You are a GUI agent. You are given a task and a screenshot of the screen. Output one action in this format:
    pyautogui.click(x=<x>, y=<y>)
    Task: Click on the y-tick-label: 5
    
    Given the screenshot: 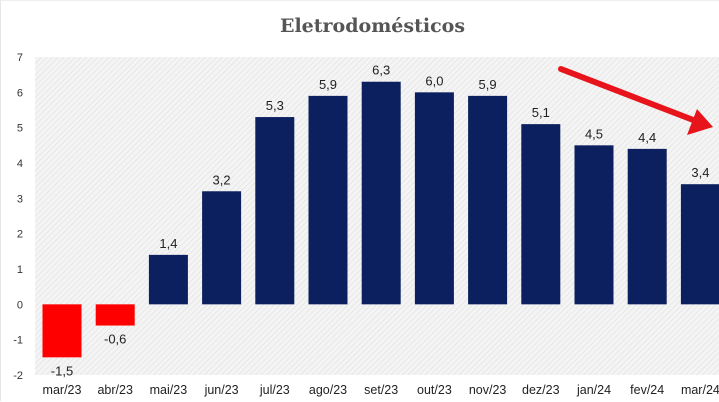 What is the action you would take?
    pyautogui.click(x=20, y=129)
    